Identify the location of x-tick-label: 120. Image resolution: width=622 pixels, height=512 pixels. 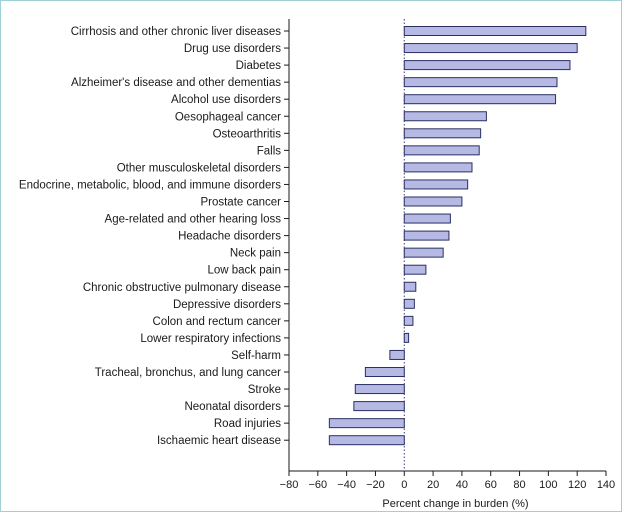
(577, 485).